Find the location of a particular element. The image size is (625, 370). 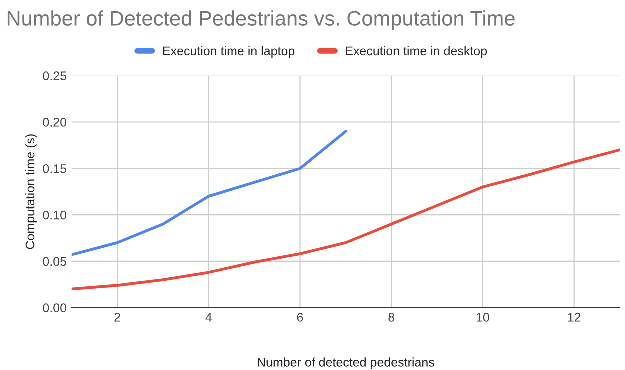

y-tick-label: 0.05 is located at coordinates (54, 261).